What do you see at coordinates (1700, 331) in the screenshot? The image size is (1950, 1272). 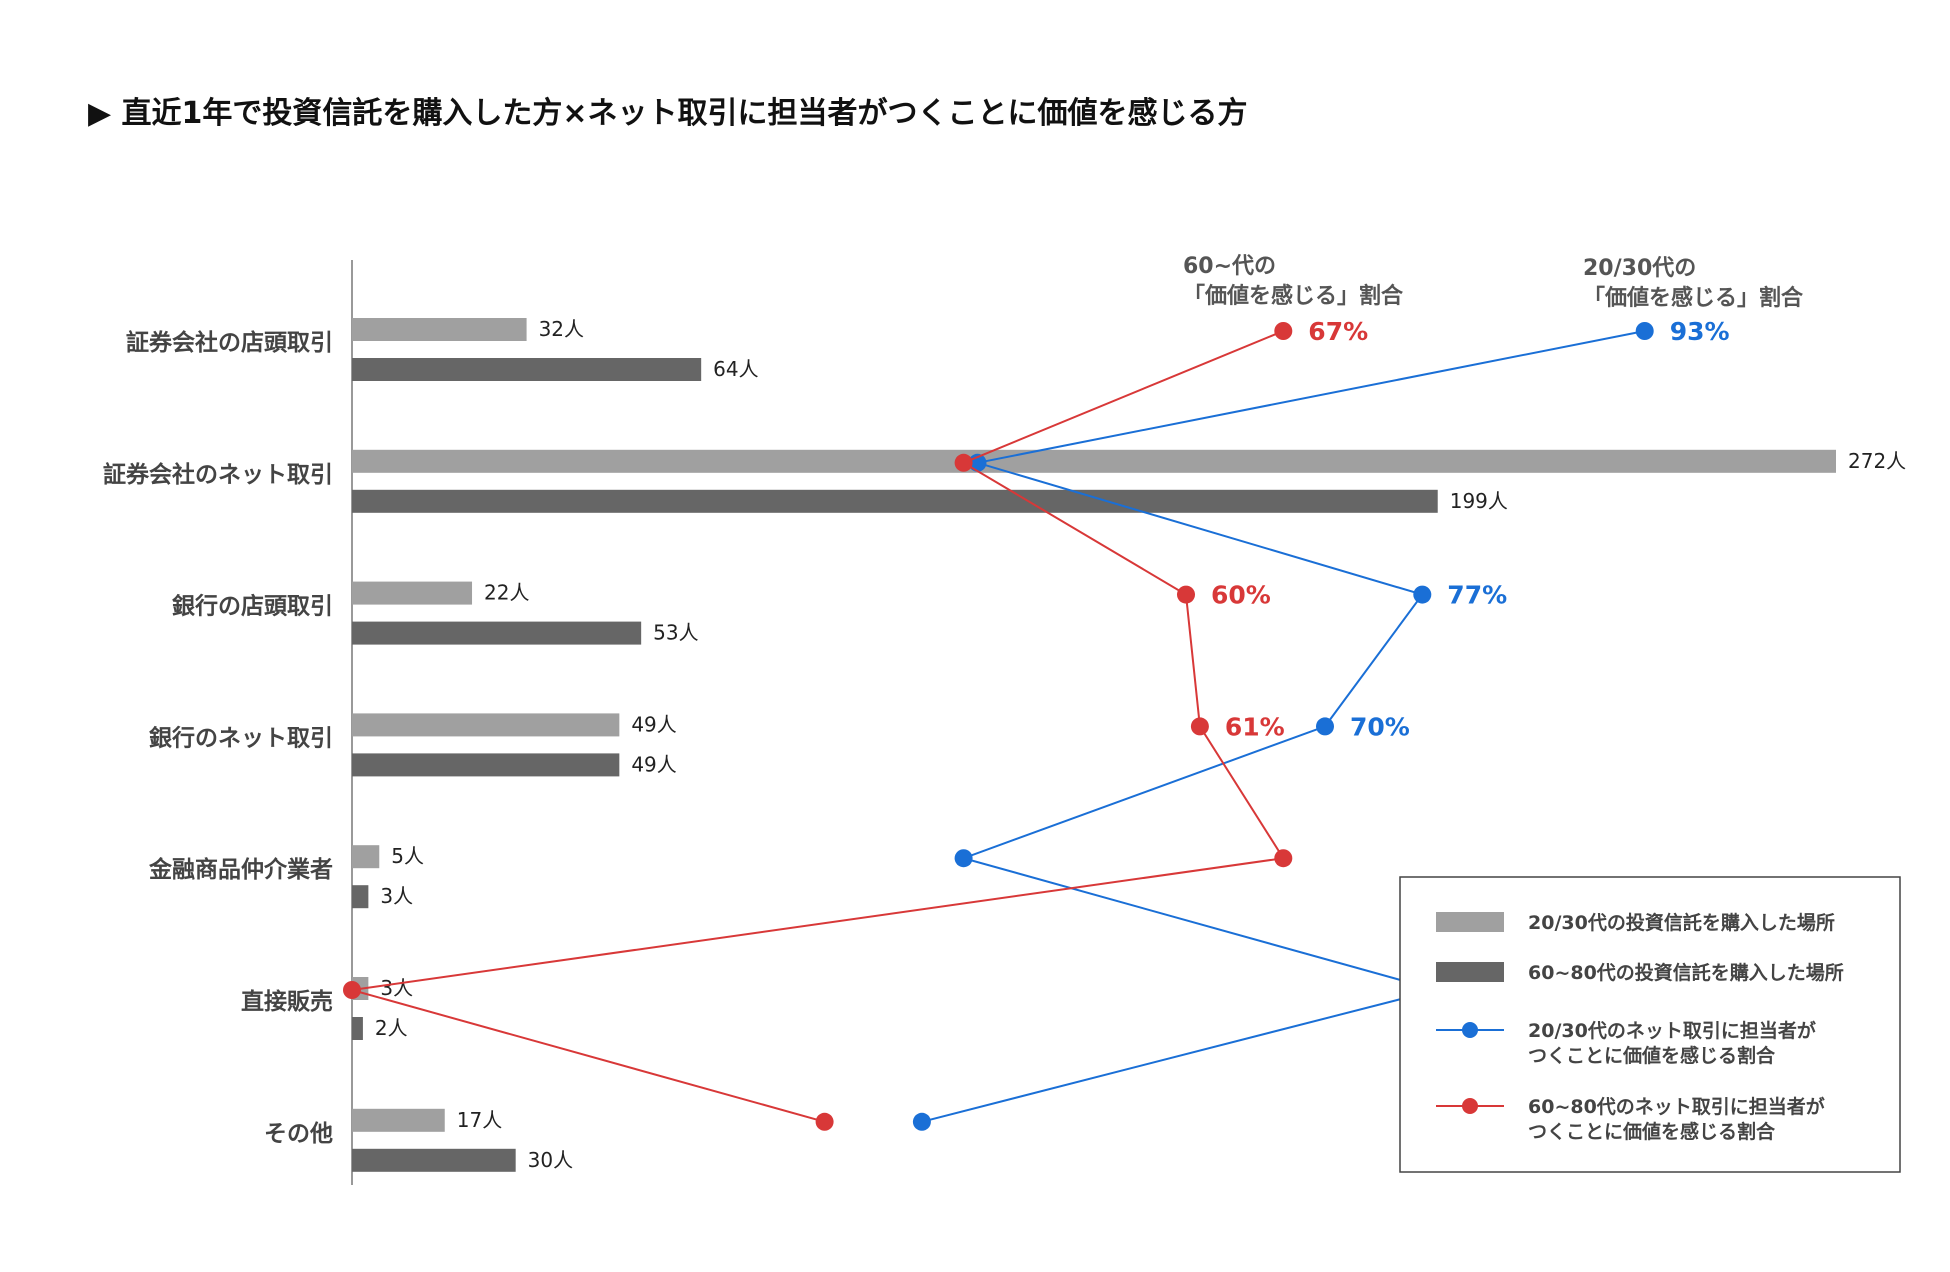 I see `line-value-label: 93%` at bounding box center [1700, 331].